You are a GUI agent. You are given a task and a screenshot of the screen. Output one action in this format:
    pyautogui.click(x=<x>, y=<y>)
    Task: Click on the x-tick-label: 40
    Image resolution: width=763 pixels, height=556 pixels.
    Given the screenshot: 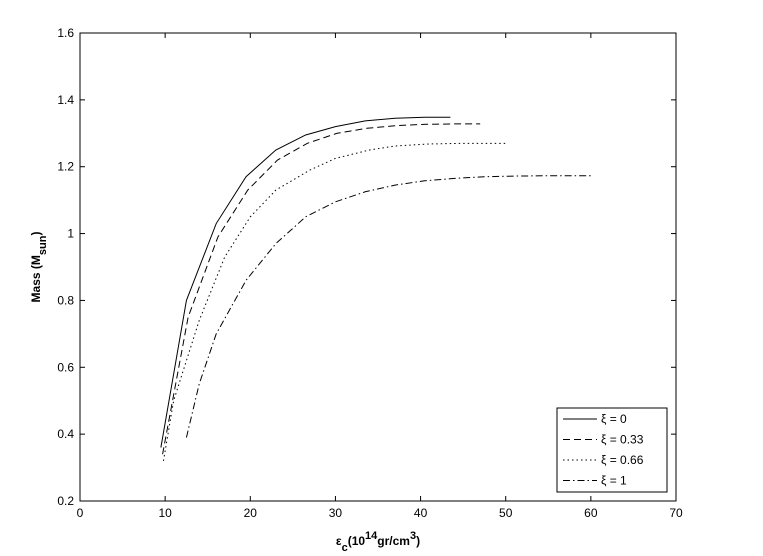 What is the action you would take?
    pyautogui.click(x=421, y=513)
    